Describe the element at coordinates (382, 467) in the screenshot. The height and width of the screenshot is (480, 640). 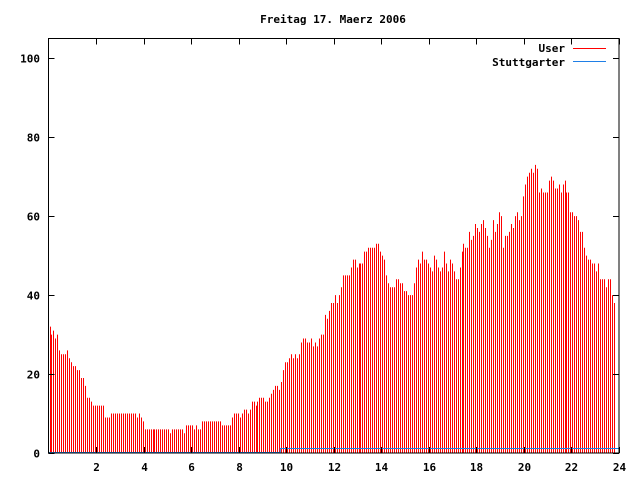
I see `x-tick-label: 14` at that location.